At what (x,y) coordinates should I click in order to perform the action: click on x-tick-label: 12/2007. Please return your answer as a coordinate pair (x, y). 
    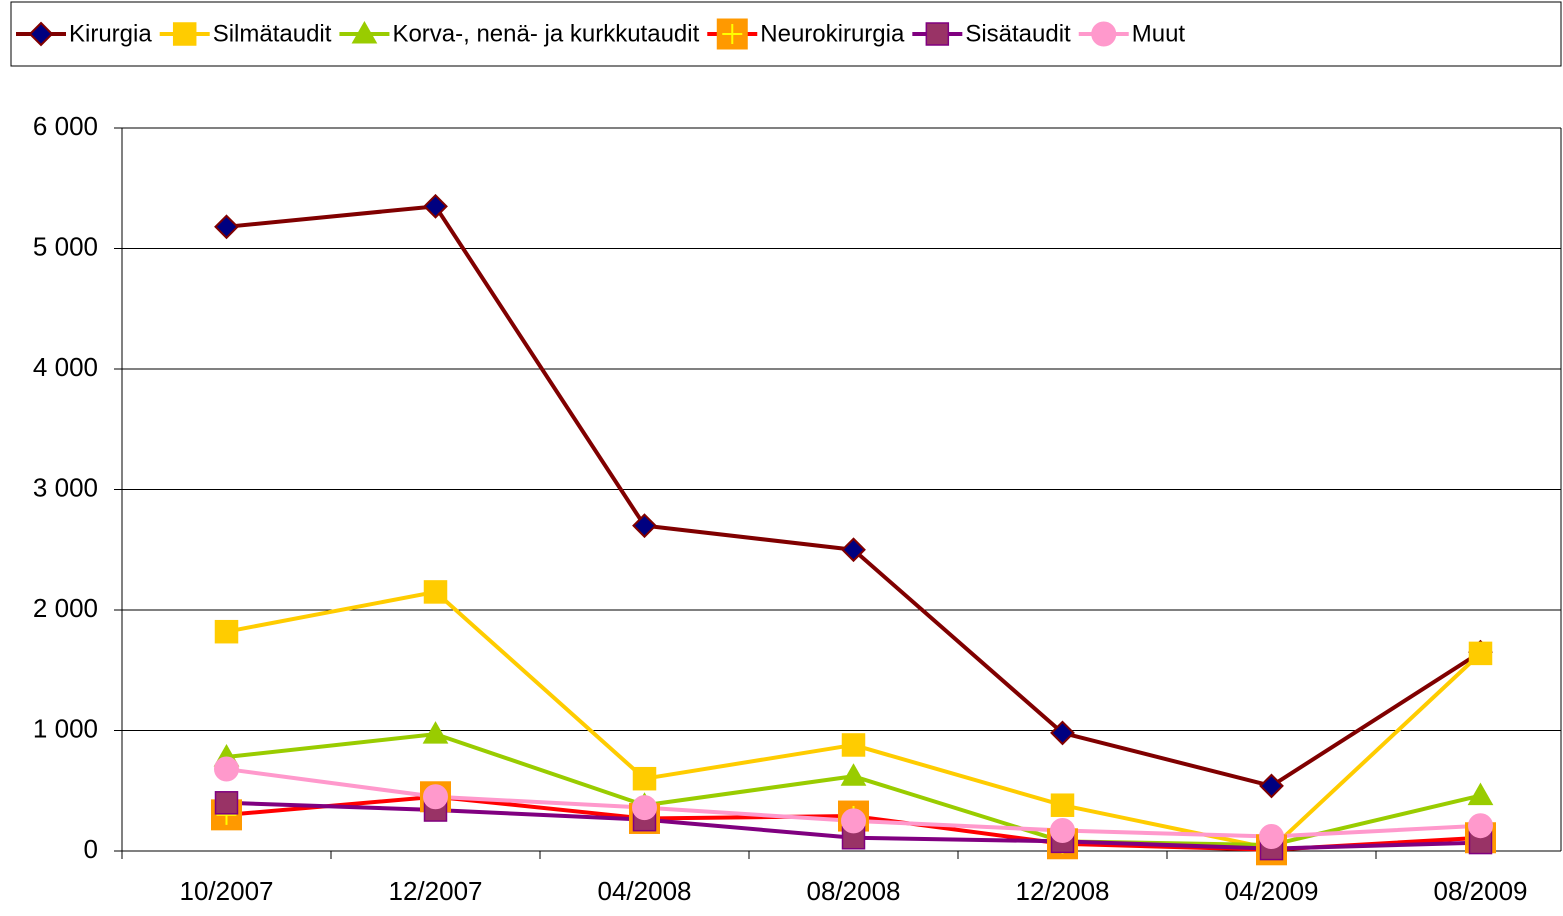
    Looking at the image, I should click on (436, 891).